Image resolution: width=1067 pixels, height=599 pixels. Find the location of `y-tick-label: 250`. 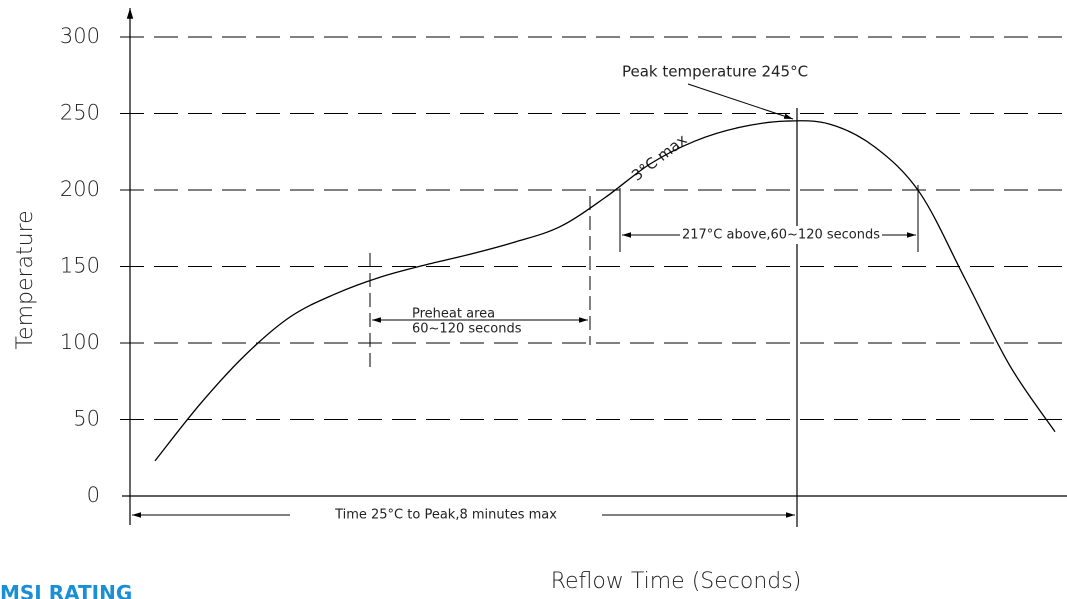

y-tick-label: 250 is located at coordinates (80, 113).